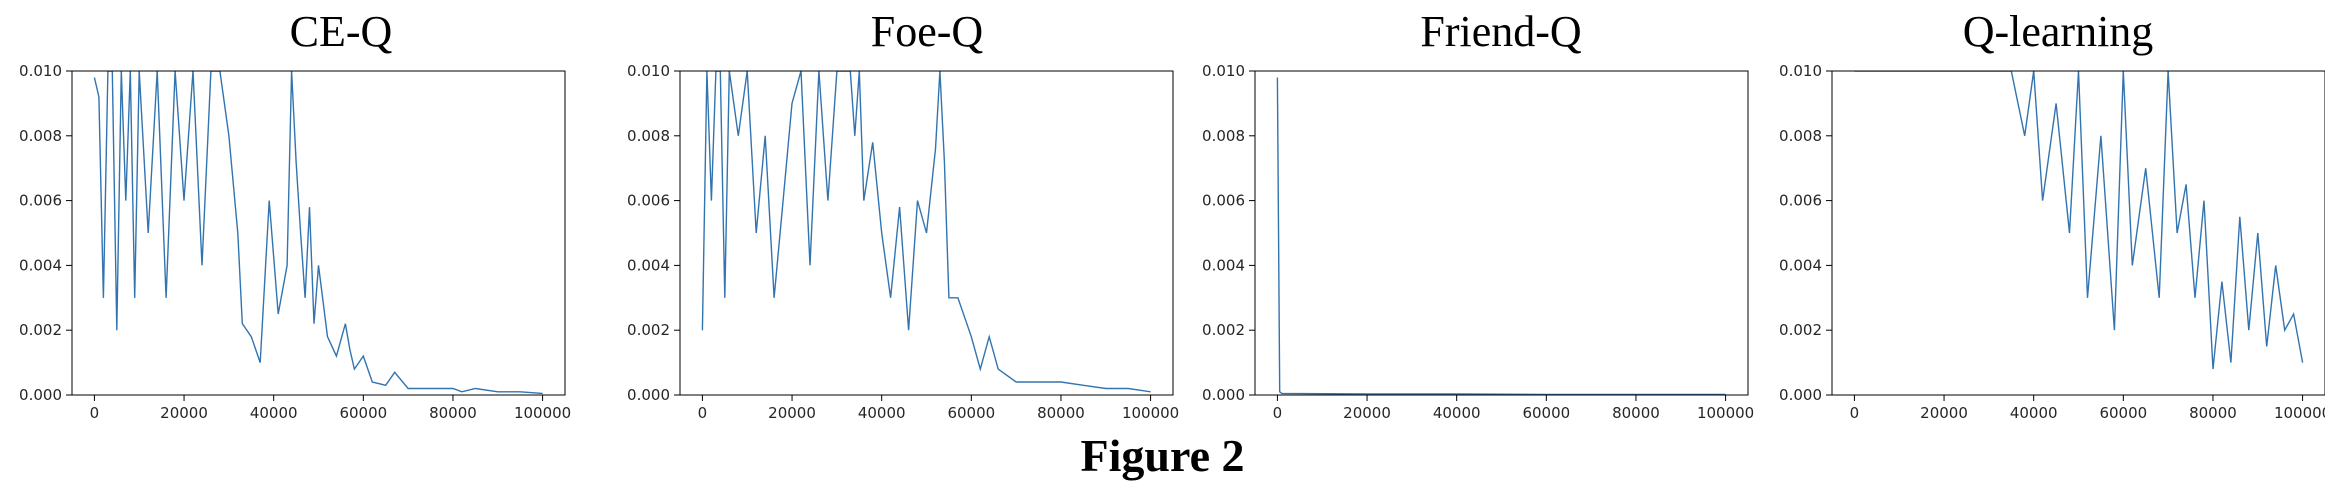  I want to click on panel-title-q-learning: Q-learning, so click(2058, 31).